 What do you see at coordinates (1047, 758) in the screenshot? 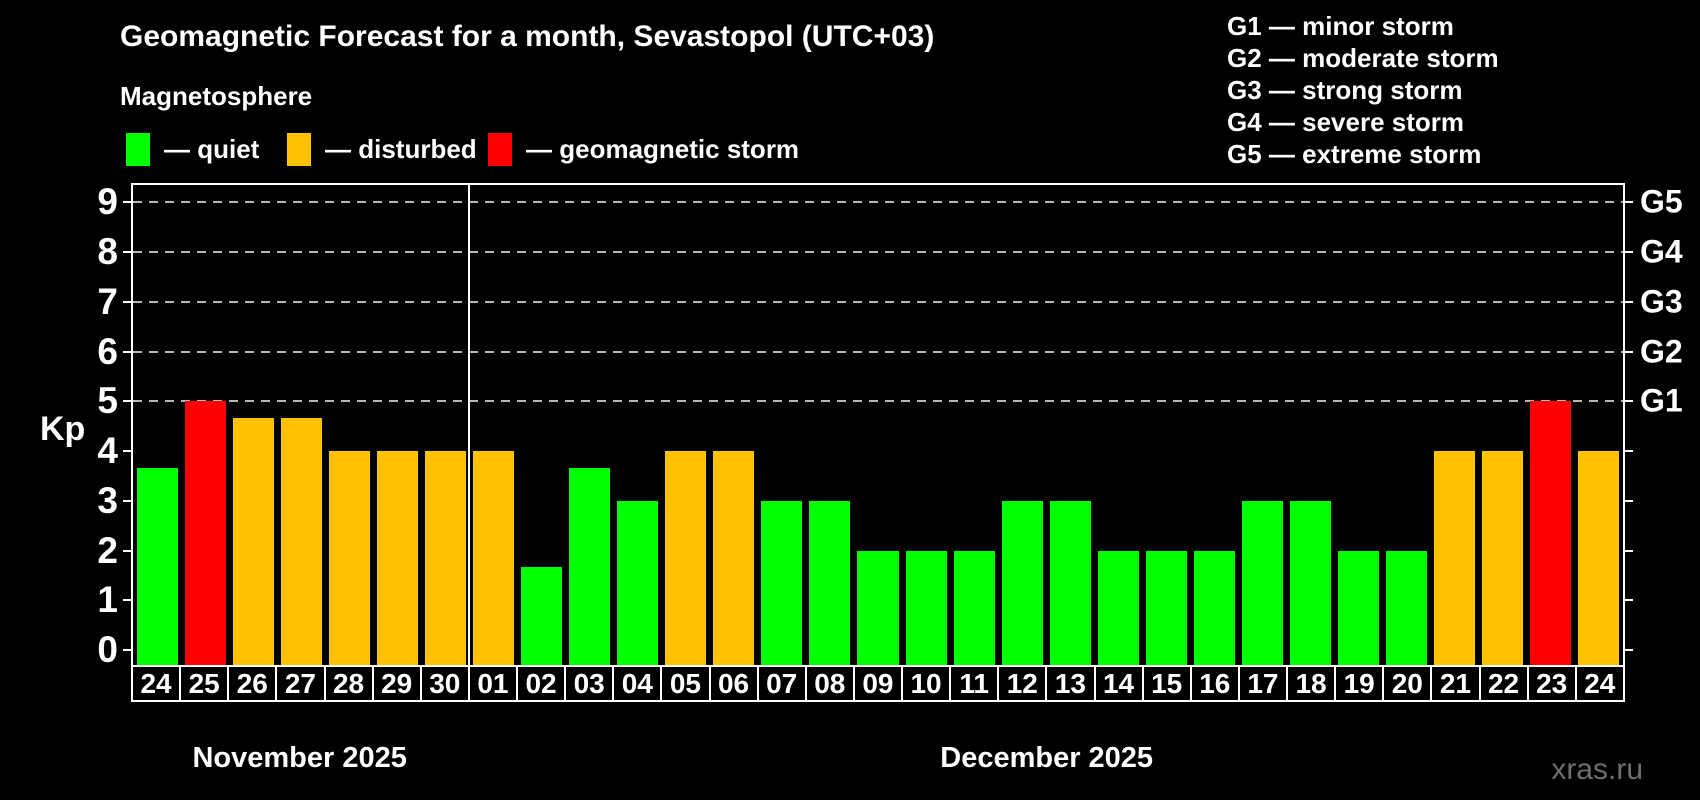
I see `month-label-december: December 2025` at bounding box center [1047, 758].